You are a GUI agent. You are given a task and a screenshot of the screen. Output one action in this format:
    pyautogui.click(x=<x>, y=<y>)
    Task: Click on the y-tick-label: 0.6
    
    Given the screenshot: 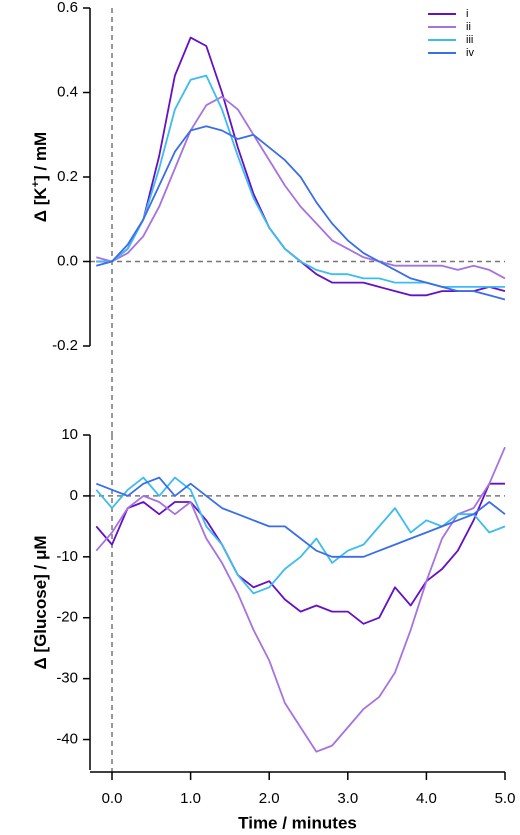 What is the action you would take?
    pyautogui.click(x=67, y=8)
    